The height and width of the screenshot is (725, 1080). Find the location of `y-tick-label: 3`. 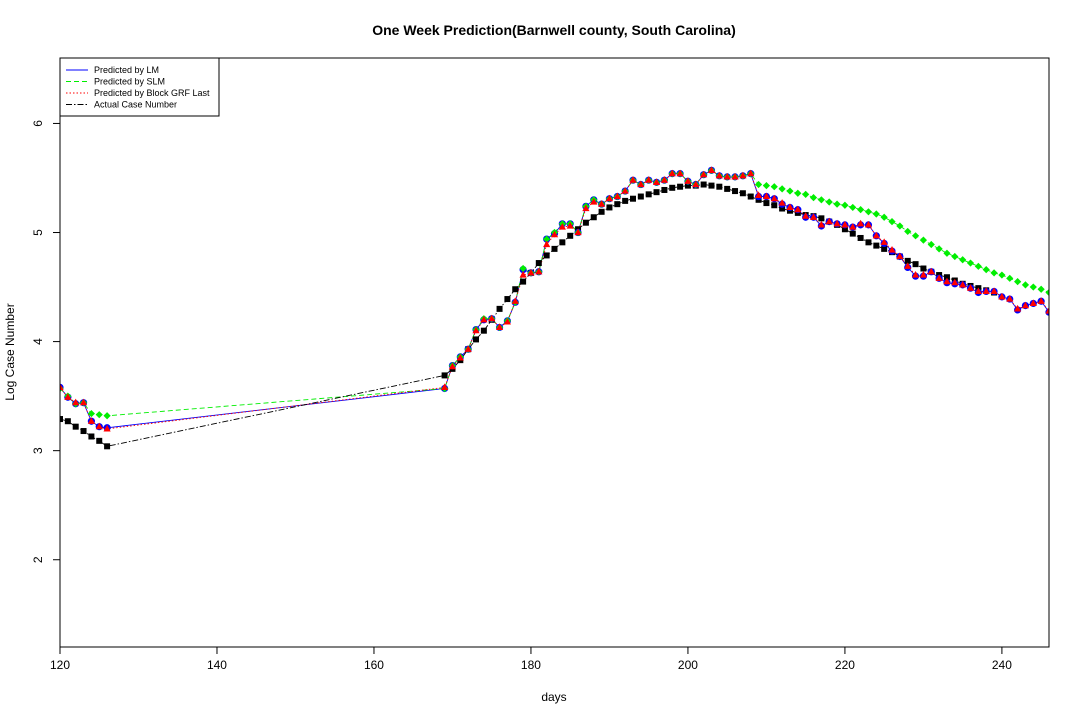

y-tick-label: 3 is located at coordinates (38, 450).